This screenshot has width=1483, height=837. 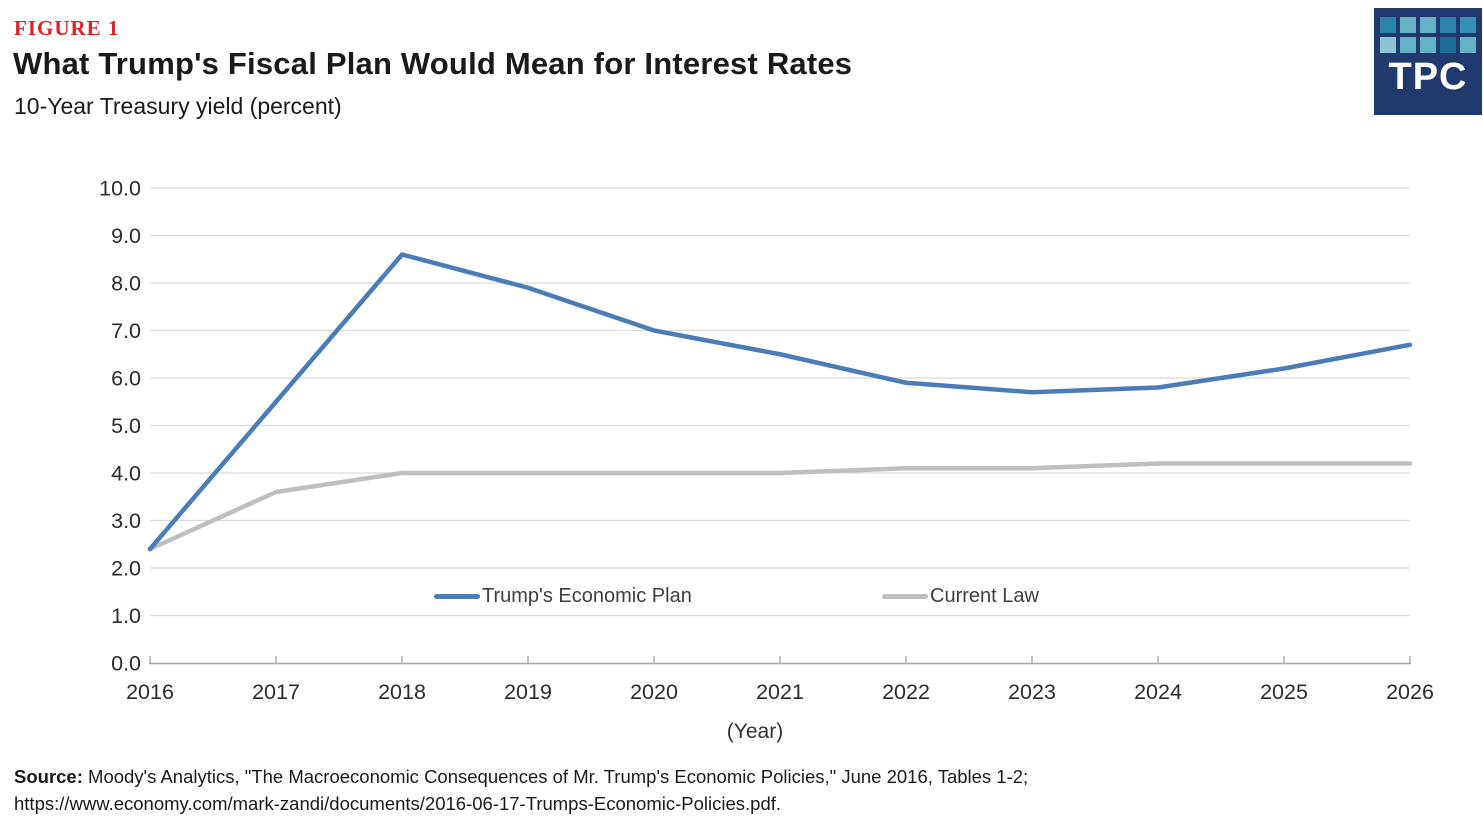 What do you see at coordinates (780, 692) in the screenshot?
I see `x-tick-label: 2021` at bounding box center [780, 692].